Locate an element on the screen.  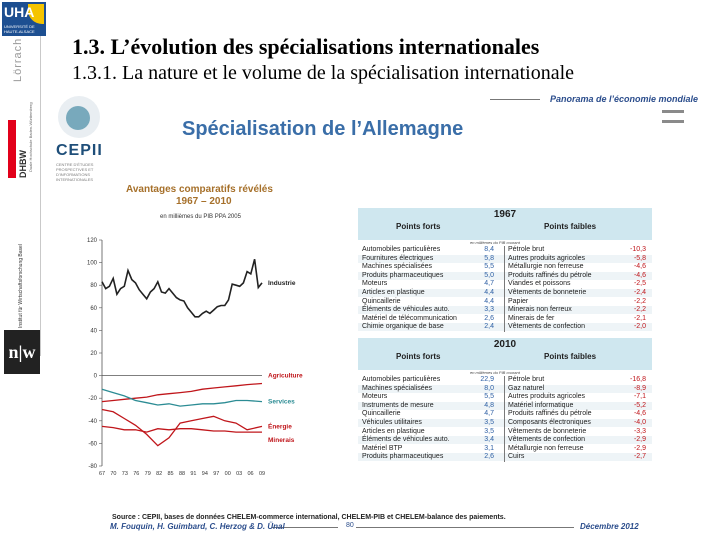
strong-value: 22,9 is located at coordinates (487, 379).